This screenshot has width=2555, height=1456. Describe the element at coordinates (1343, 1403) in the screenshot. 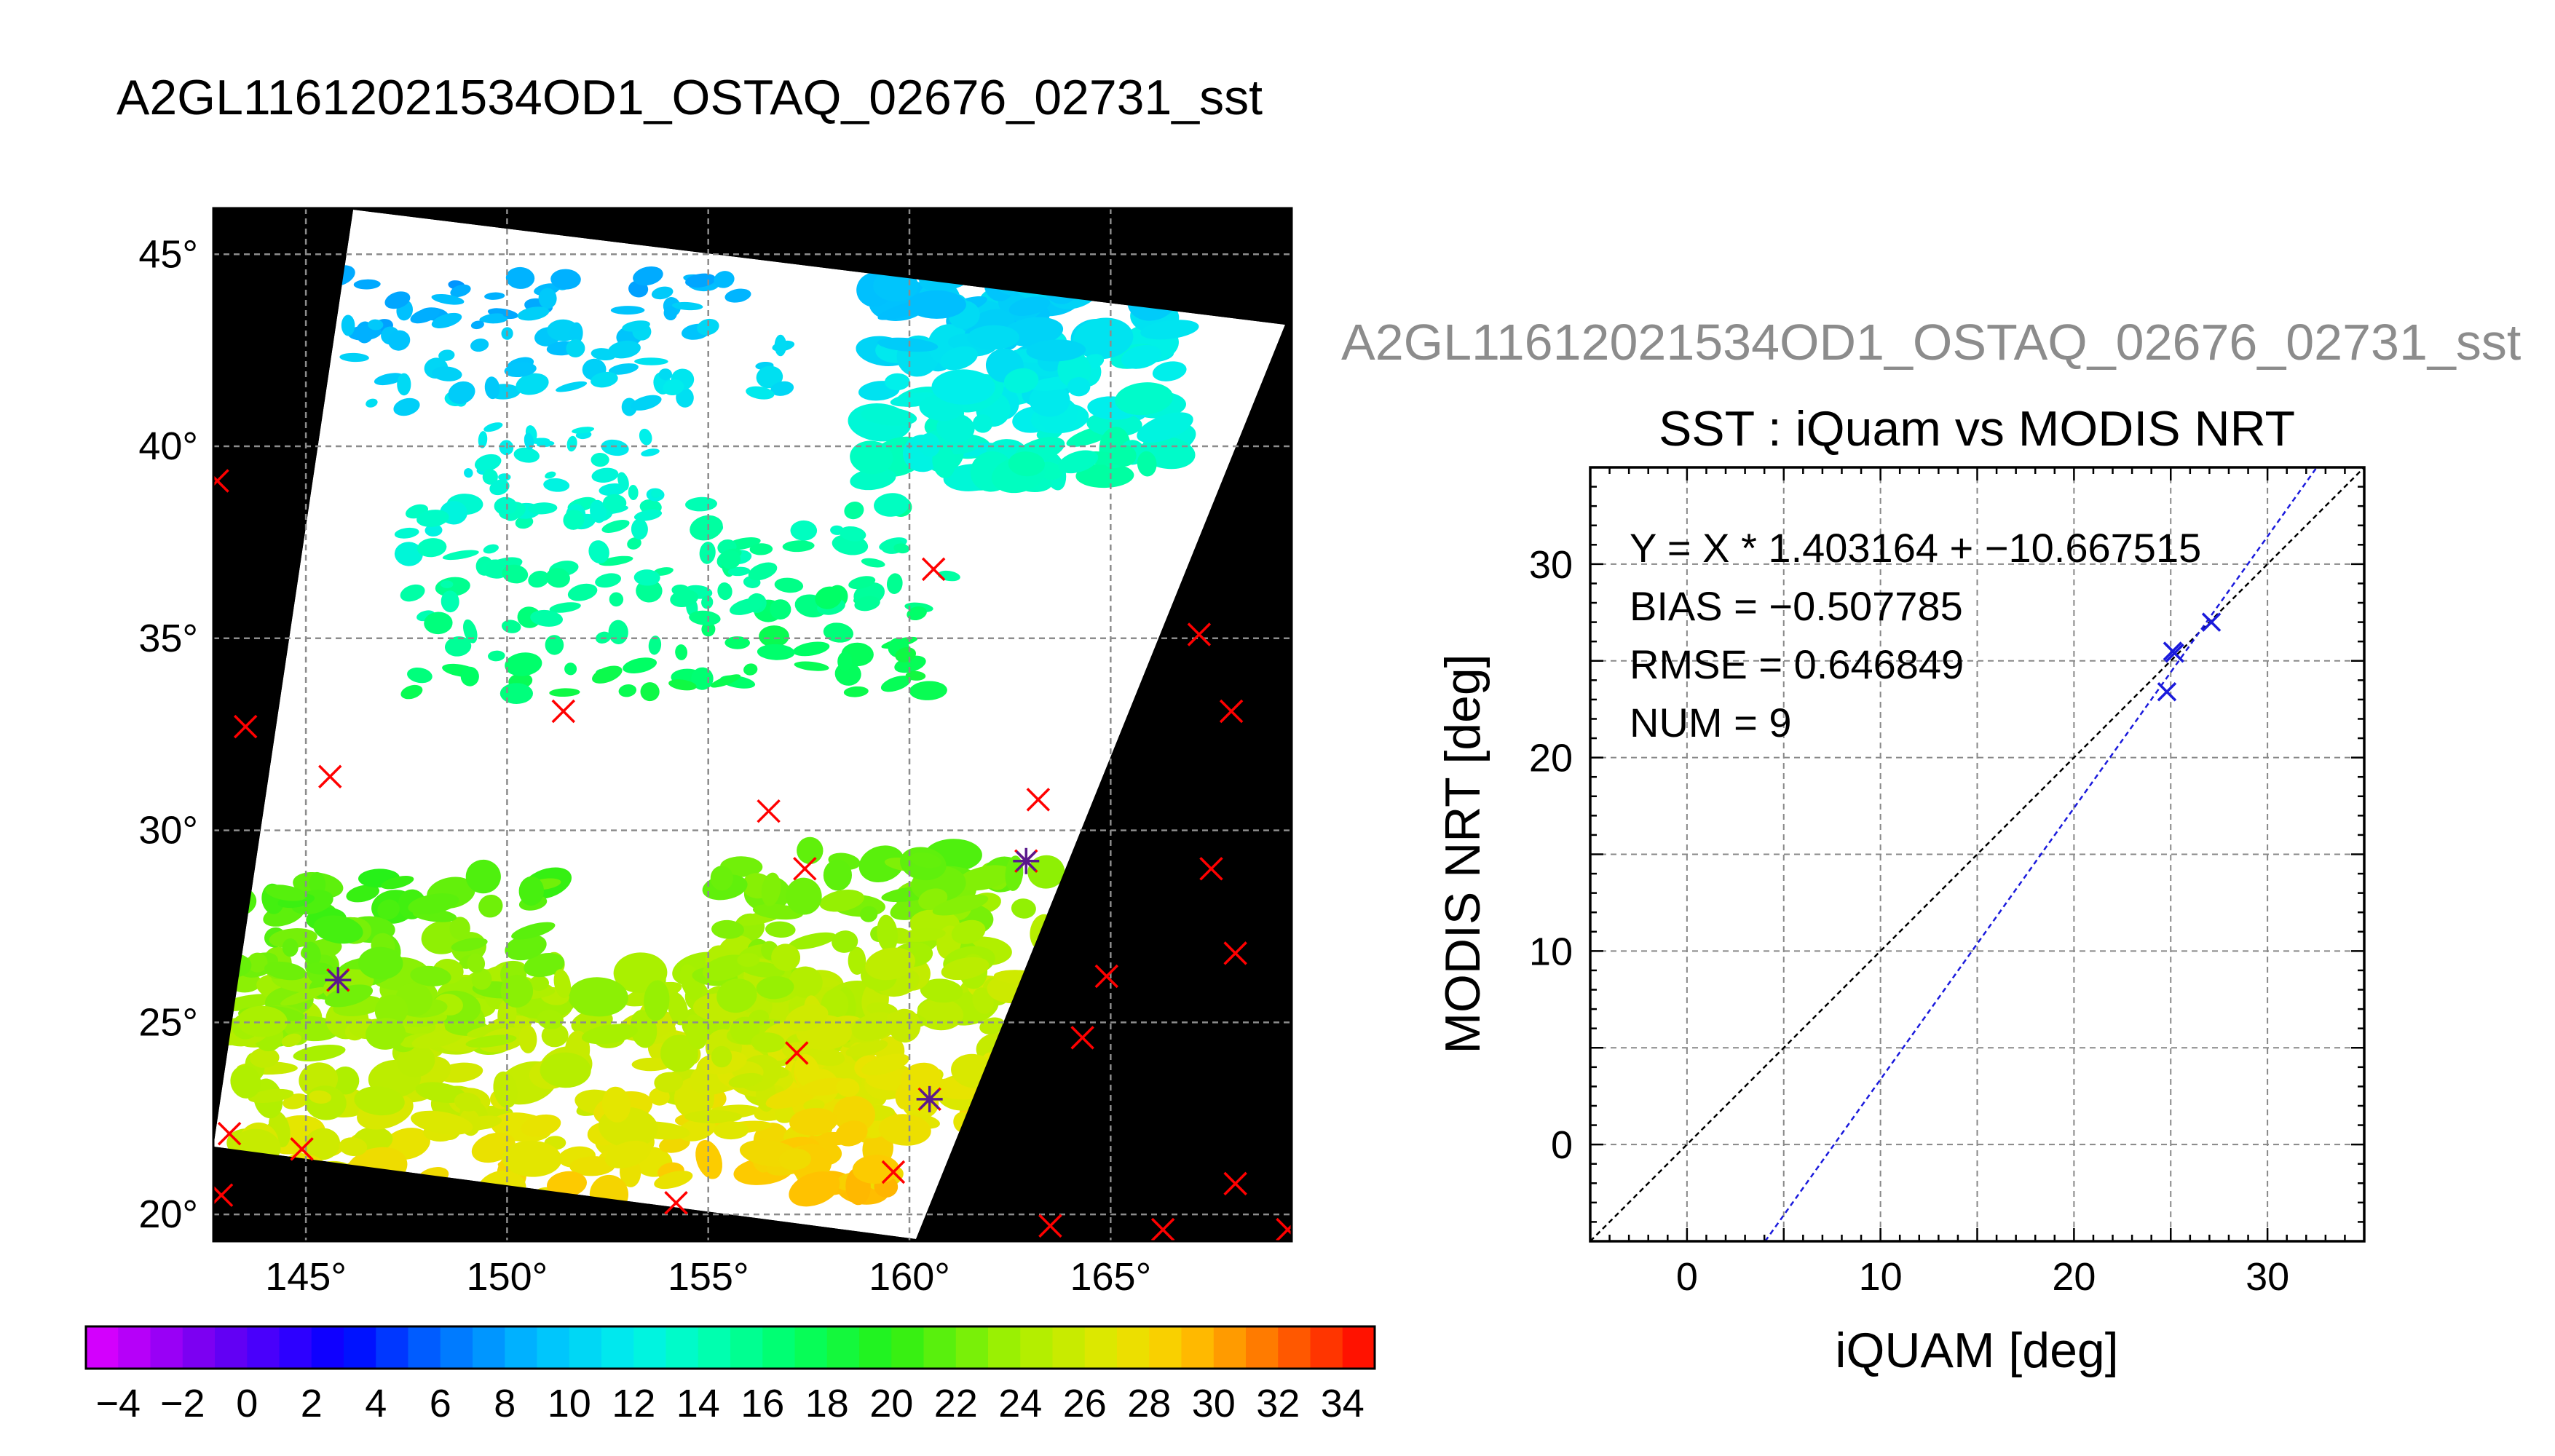

I see `colorbar-tick-label: 34` at that location.